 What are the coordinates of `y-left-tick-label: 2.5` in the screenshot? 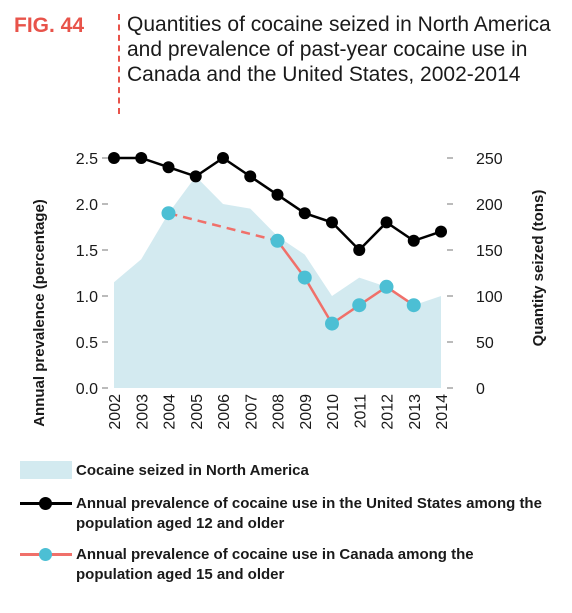 It's located at (87, 159).